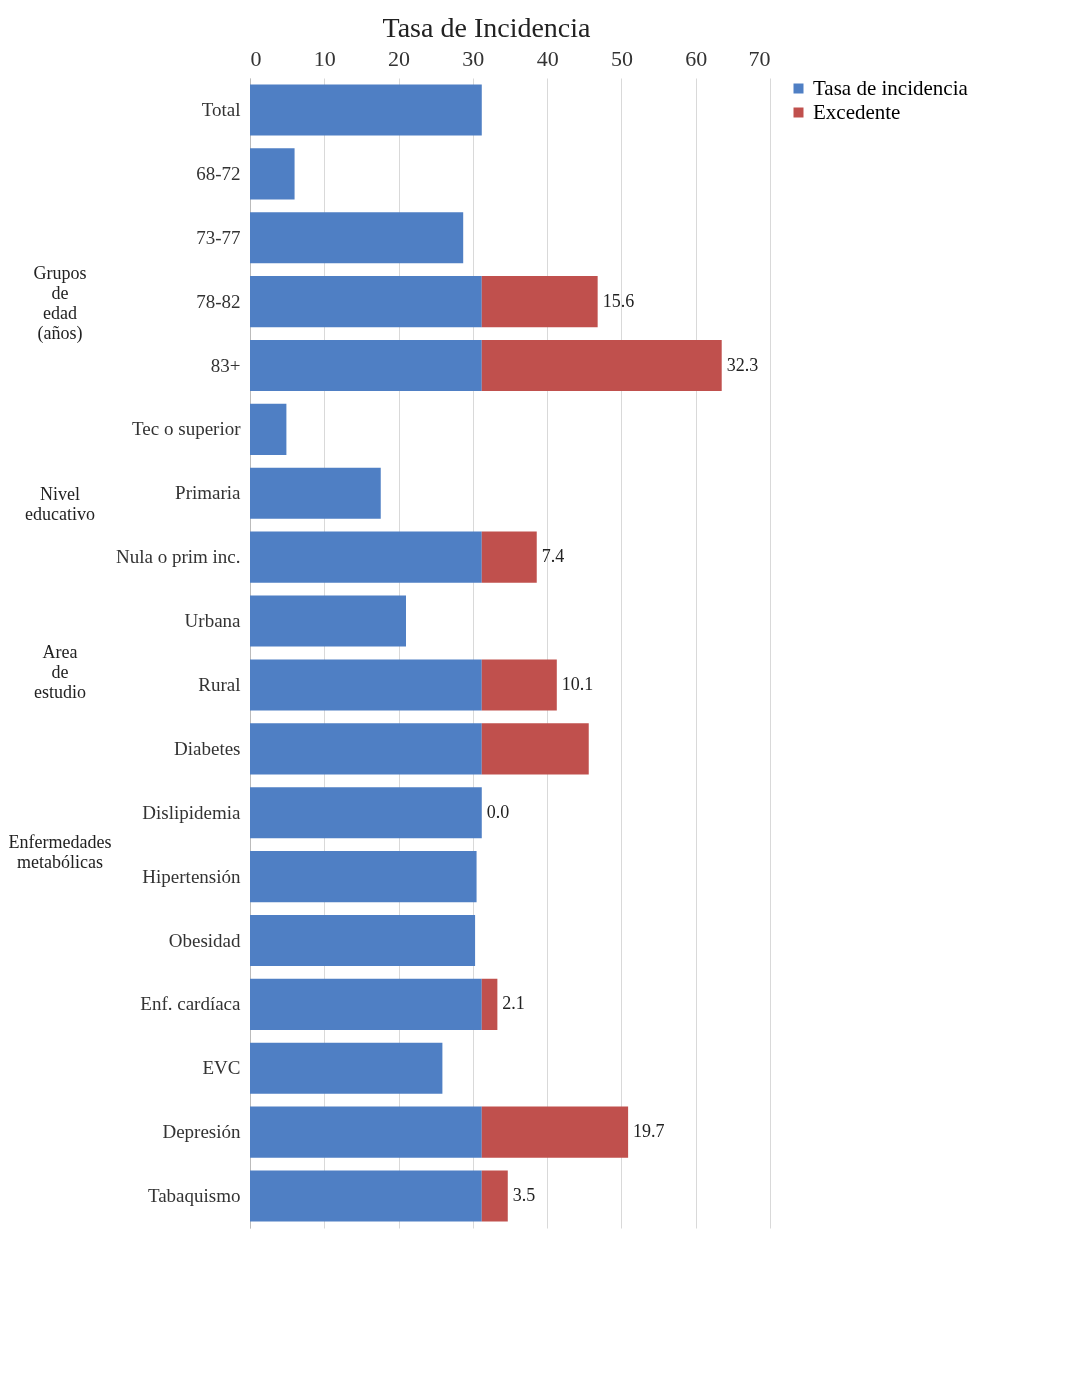 This screenshot has width=1068, height=1391. I want to click on x-tick-label: 70, so click(759, 58).